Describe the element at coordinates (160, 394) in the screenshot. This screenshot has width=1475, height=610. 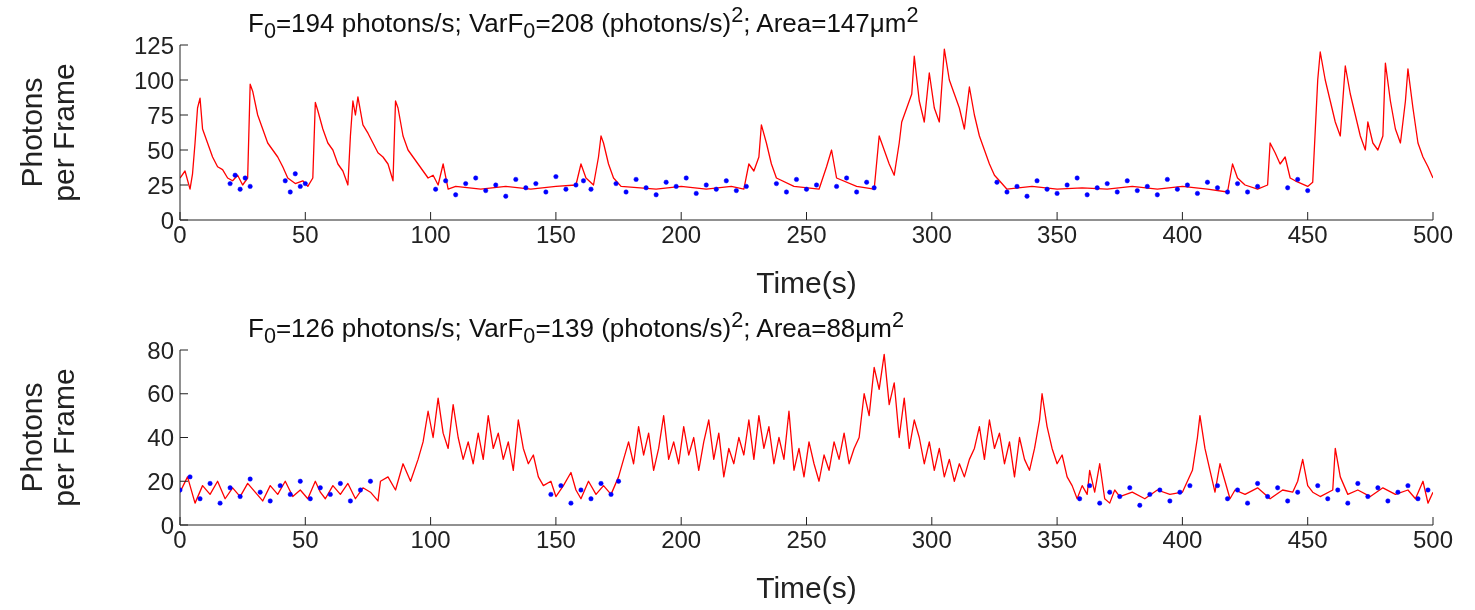
I see `y-tick-label: 60` at that location.